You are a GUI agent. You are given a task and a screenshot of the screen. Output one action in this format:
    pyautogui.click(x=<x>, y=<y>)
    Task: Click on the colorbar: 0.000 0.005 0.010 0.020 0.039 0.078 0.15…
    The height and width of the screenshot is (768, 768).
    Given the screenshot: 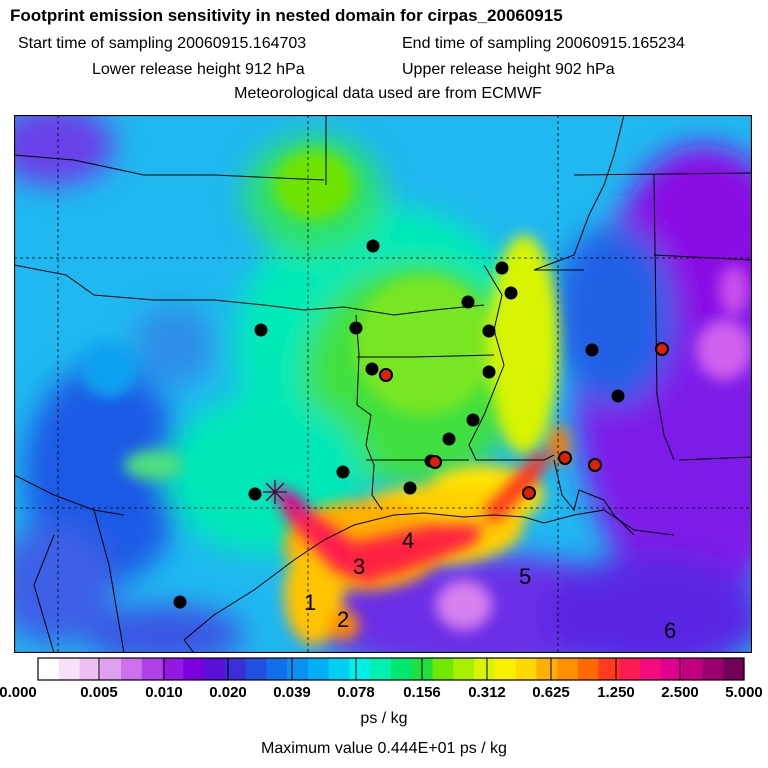 What is the action you would take?
    pyautogui.click(x=381, y=679)
    